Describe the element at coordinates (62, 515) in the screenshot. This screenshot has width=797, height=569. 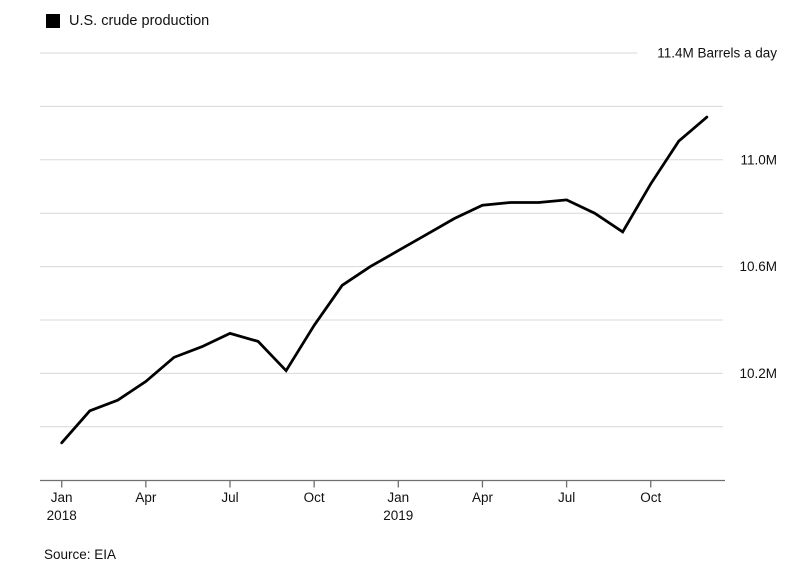
I see `x-axis-year-label: 2018` at that location.